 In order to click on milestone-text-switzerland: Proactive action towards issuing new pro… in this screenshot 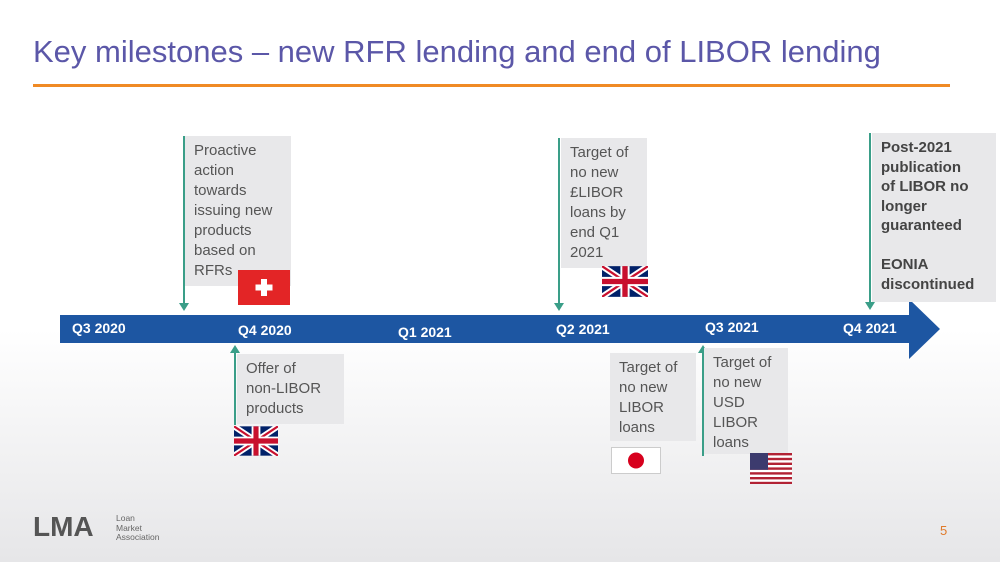, I will do `click(233, 210)`.